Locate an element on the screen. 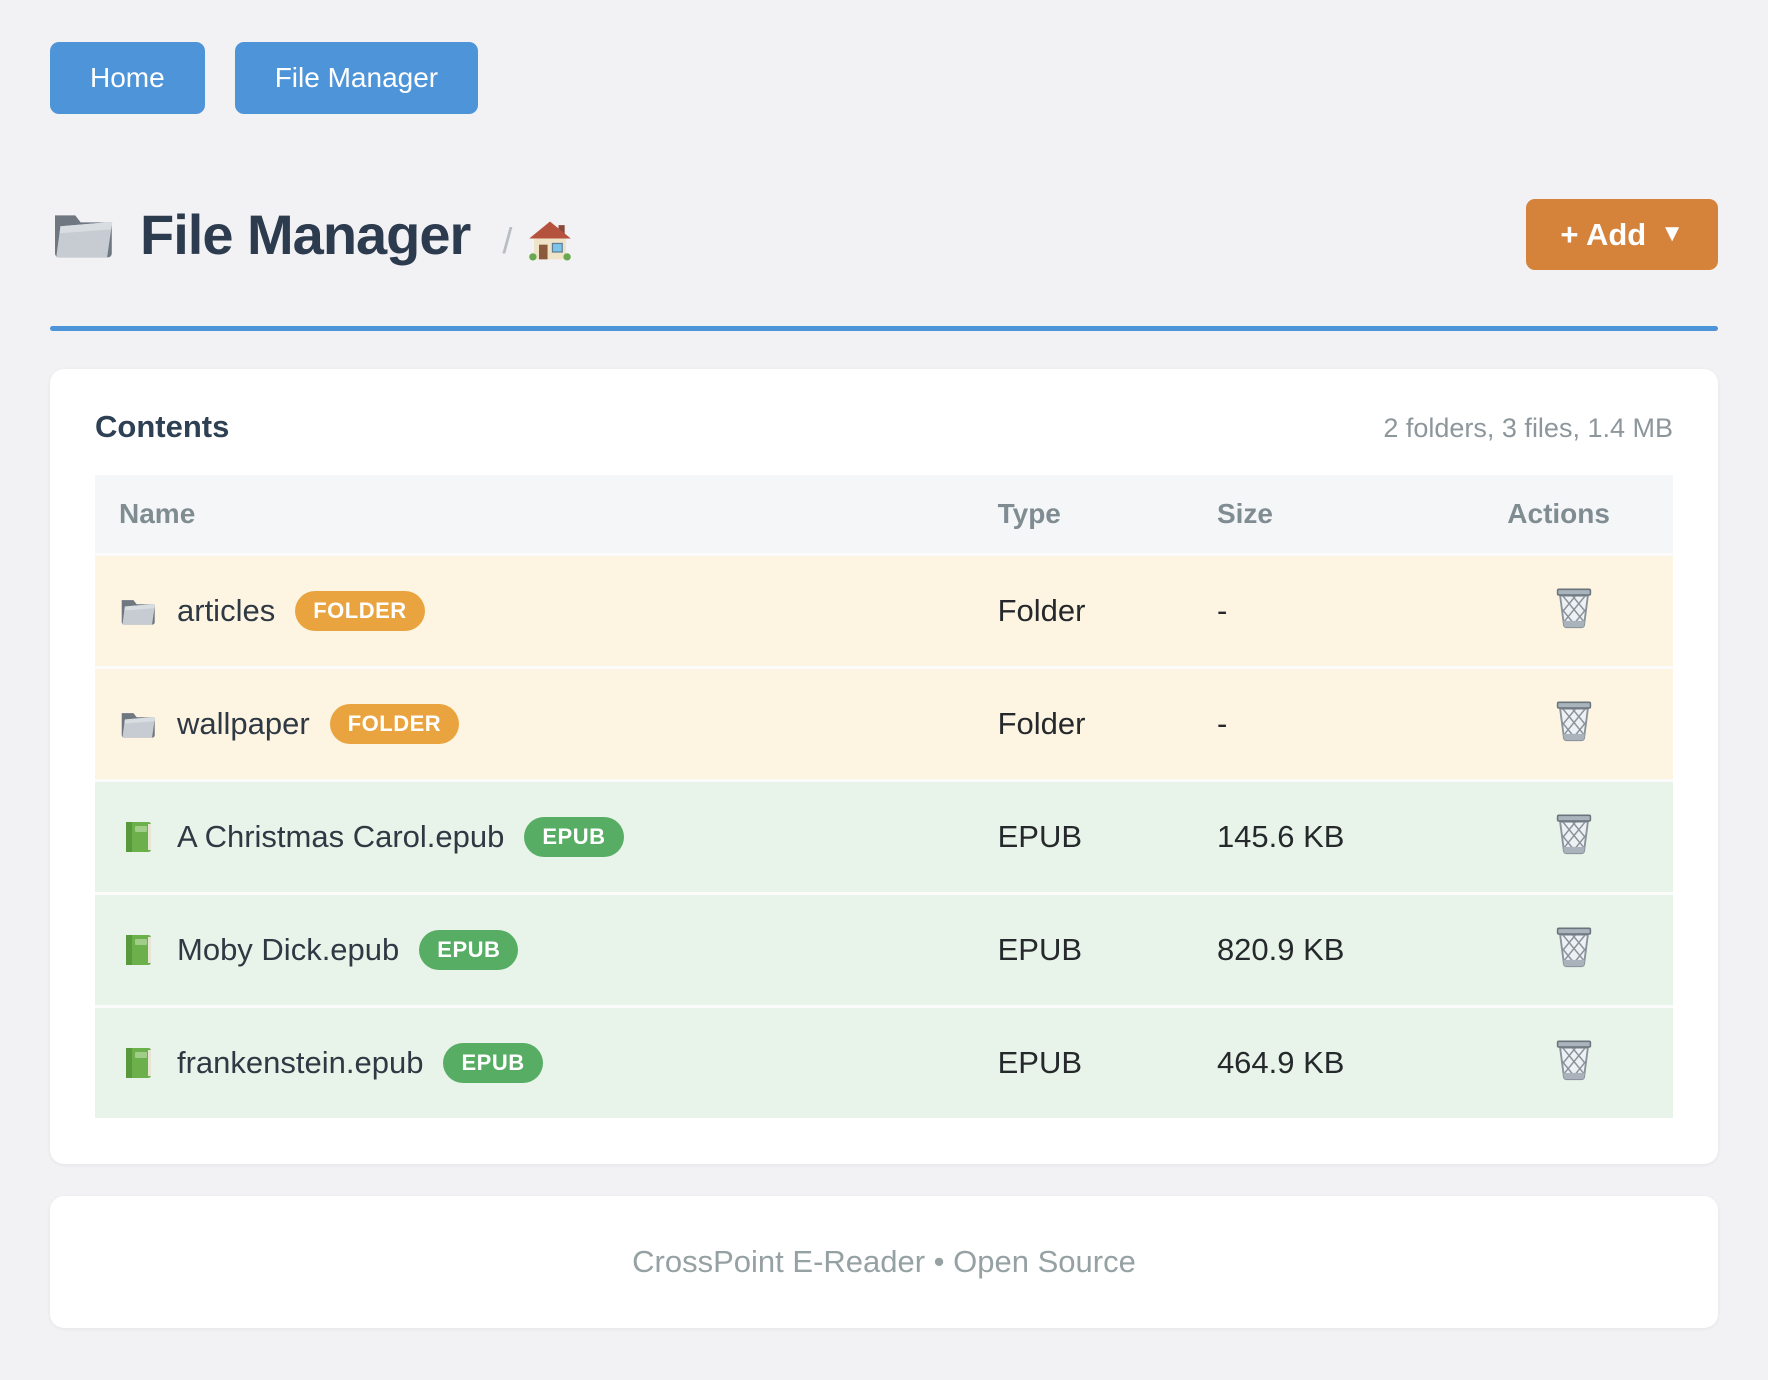 This screenshot has width=1768, height=1380. chevron-down-icon: ▼ is located at coordinates (1672, 233).